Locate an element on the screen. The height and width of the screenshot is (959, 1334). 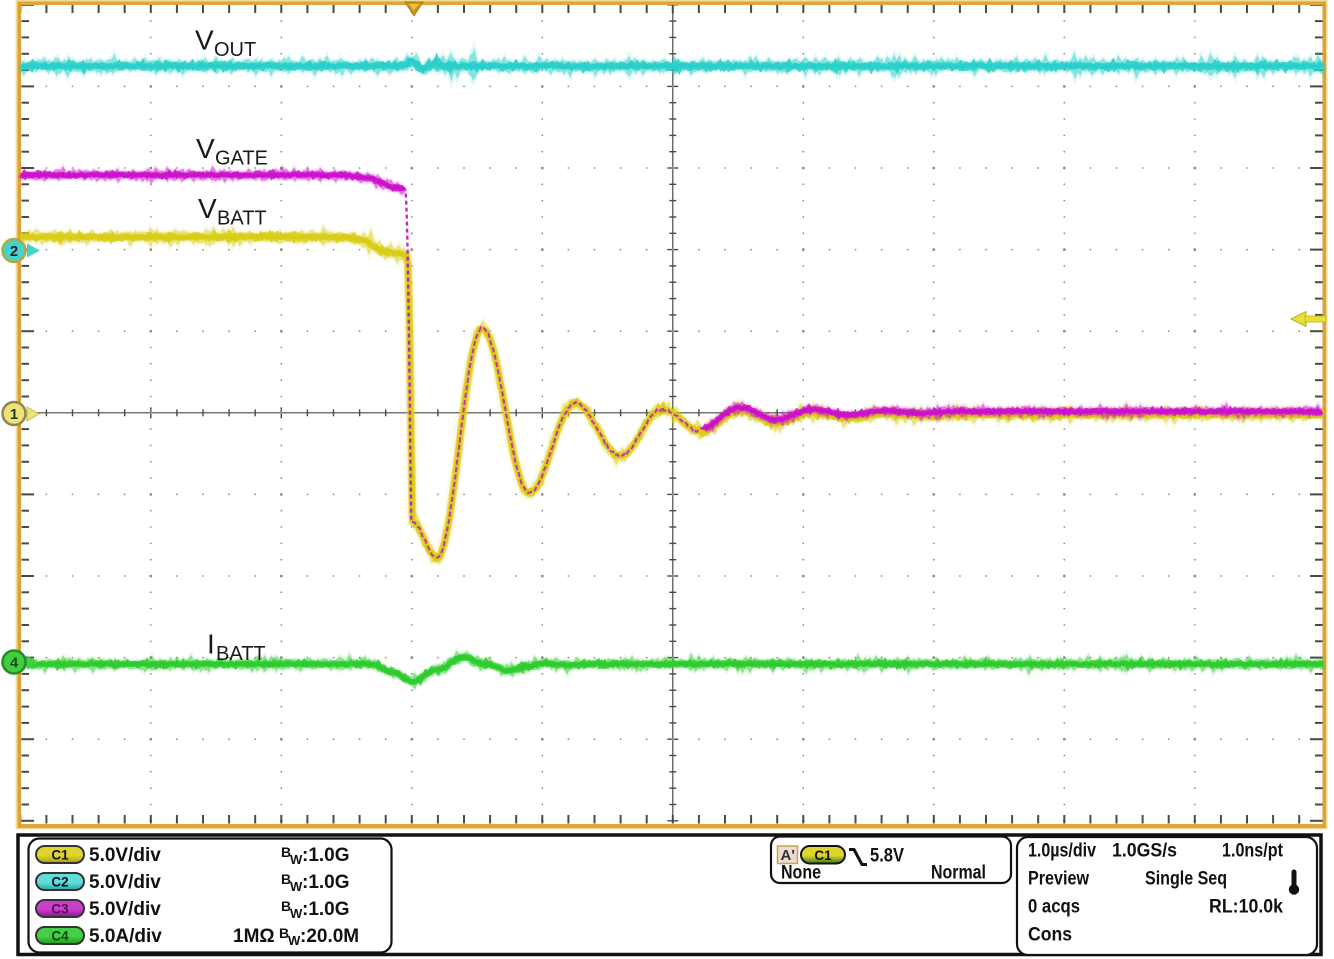
svg-text: 1 is located at coordinates (14, 414).